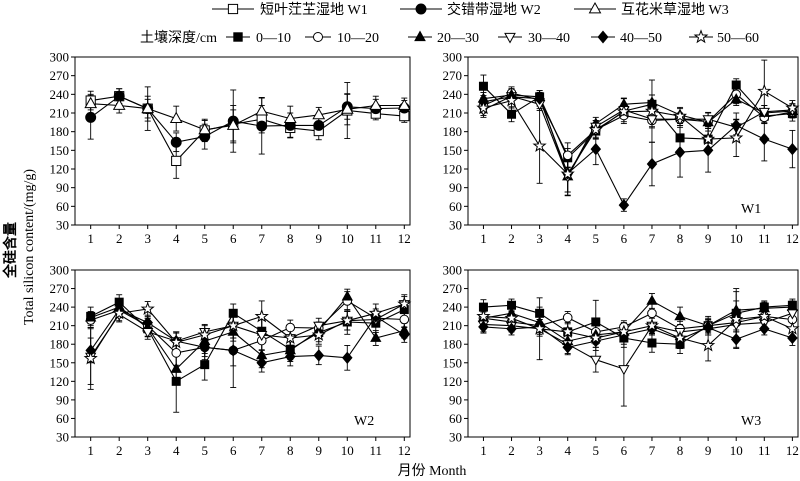 This screenshot has height=481, width=800. I want to click on panel-label-w1: W1, so click(751, 209).